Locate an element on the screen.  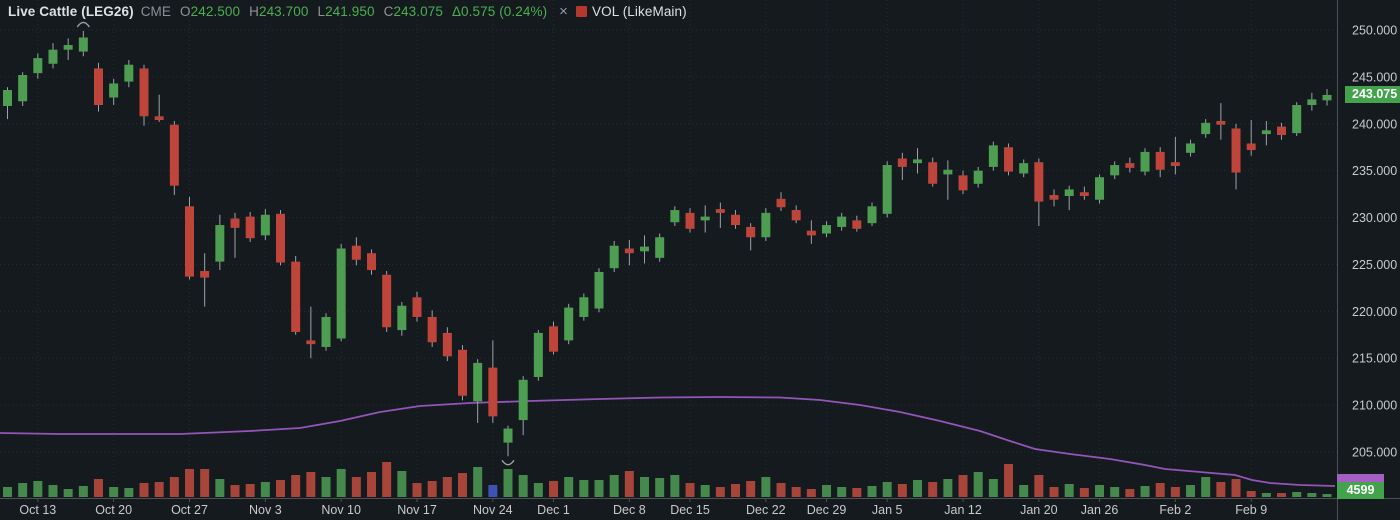
price-axis-label: 235.000 is located at coordinates (1374, 171).